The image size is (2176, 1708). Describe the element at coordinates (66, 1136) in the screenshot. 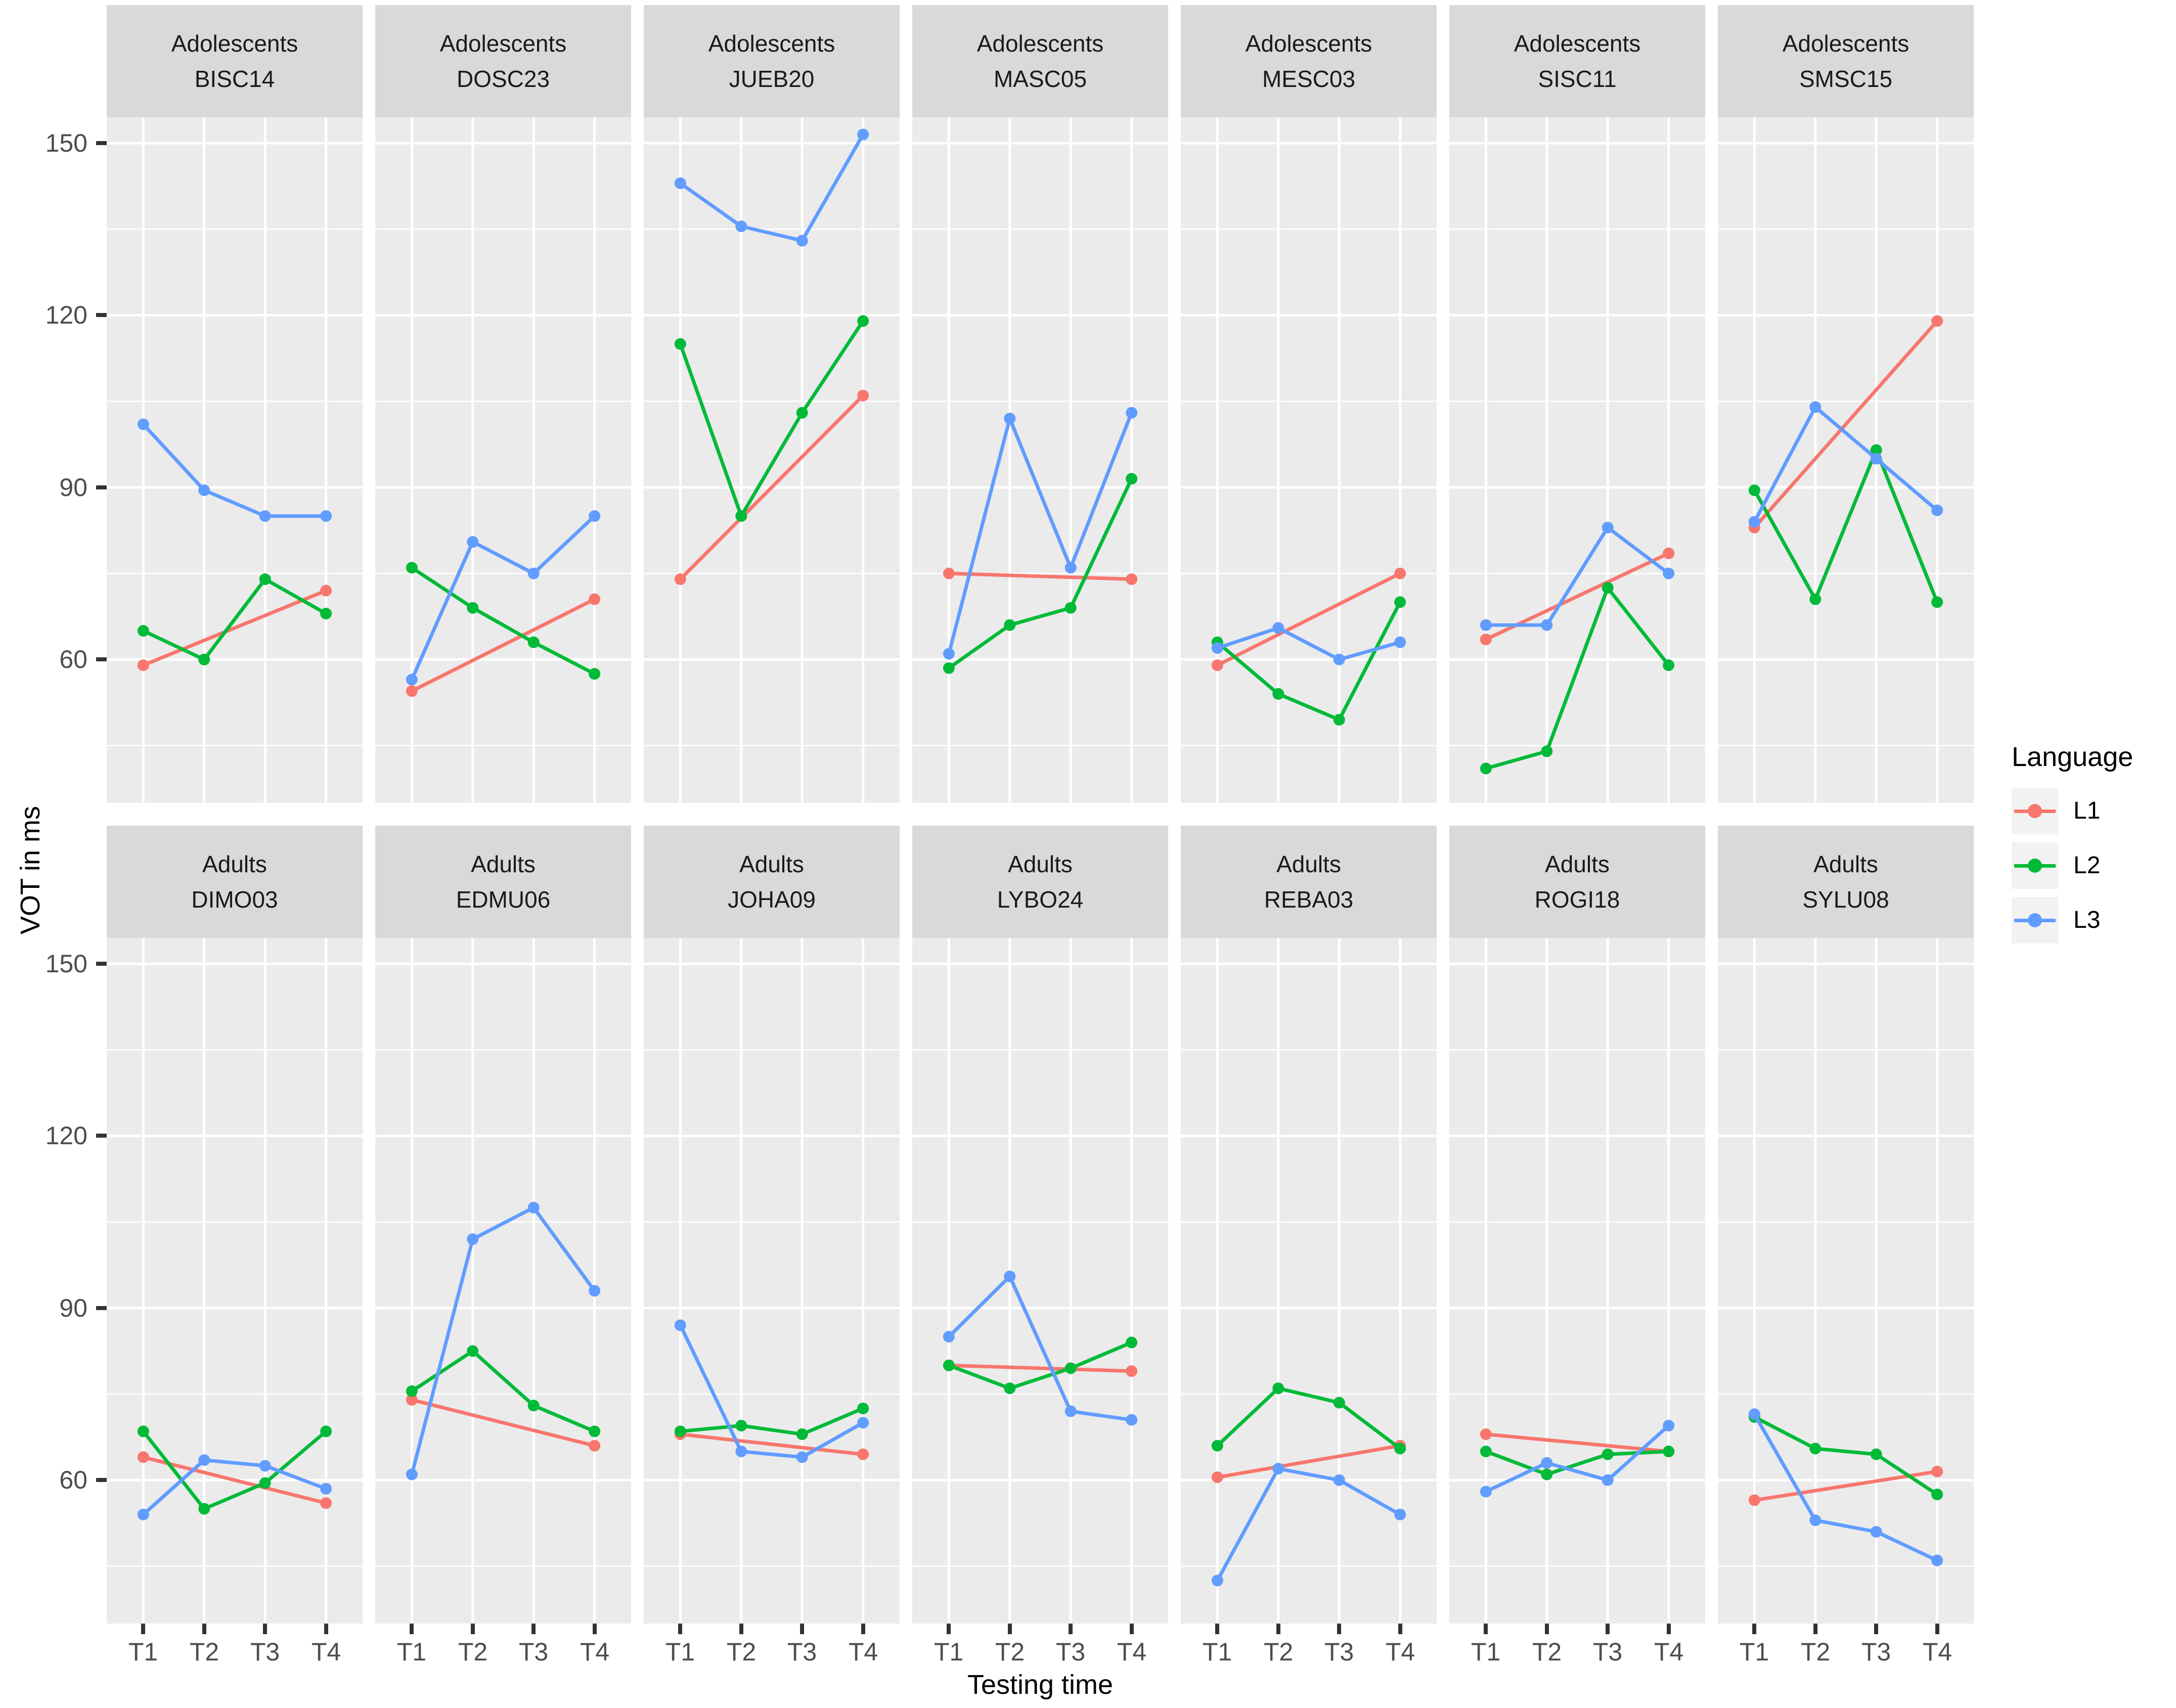

I see `y-tick-label: 120` at that location.